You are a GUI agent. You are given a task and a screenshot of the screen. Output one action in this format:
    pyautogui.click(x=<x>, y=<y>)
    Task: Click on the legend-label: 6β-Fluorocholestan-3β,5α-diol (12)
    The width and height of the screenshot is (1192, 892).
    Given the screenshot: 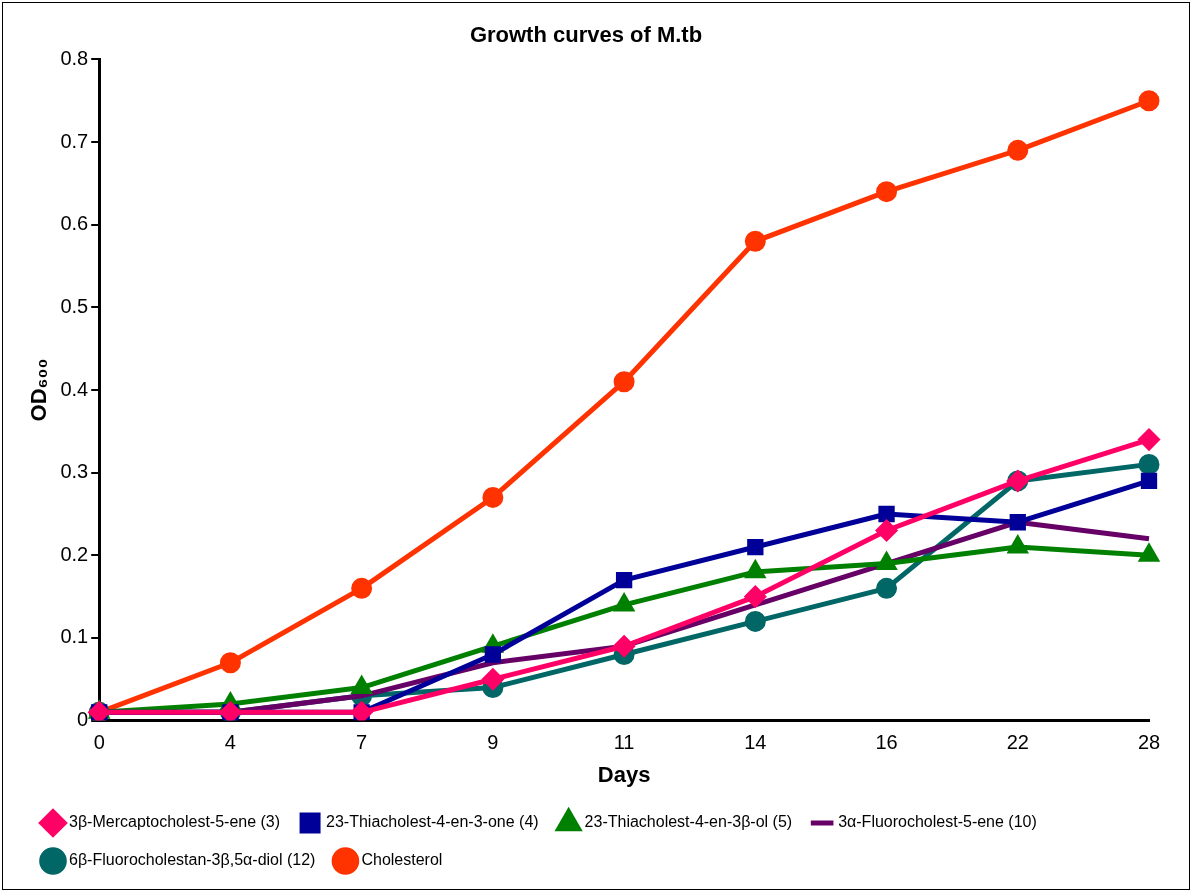 What is the action you would take?
    pyautogui.click(x=192, y=860)
    